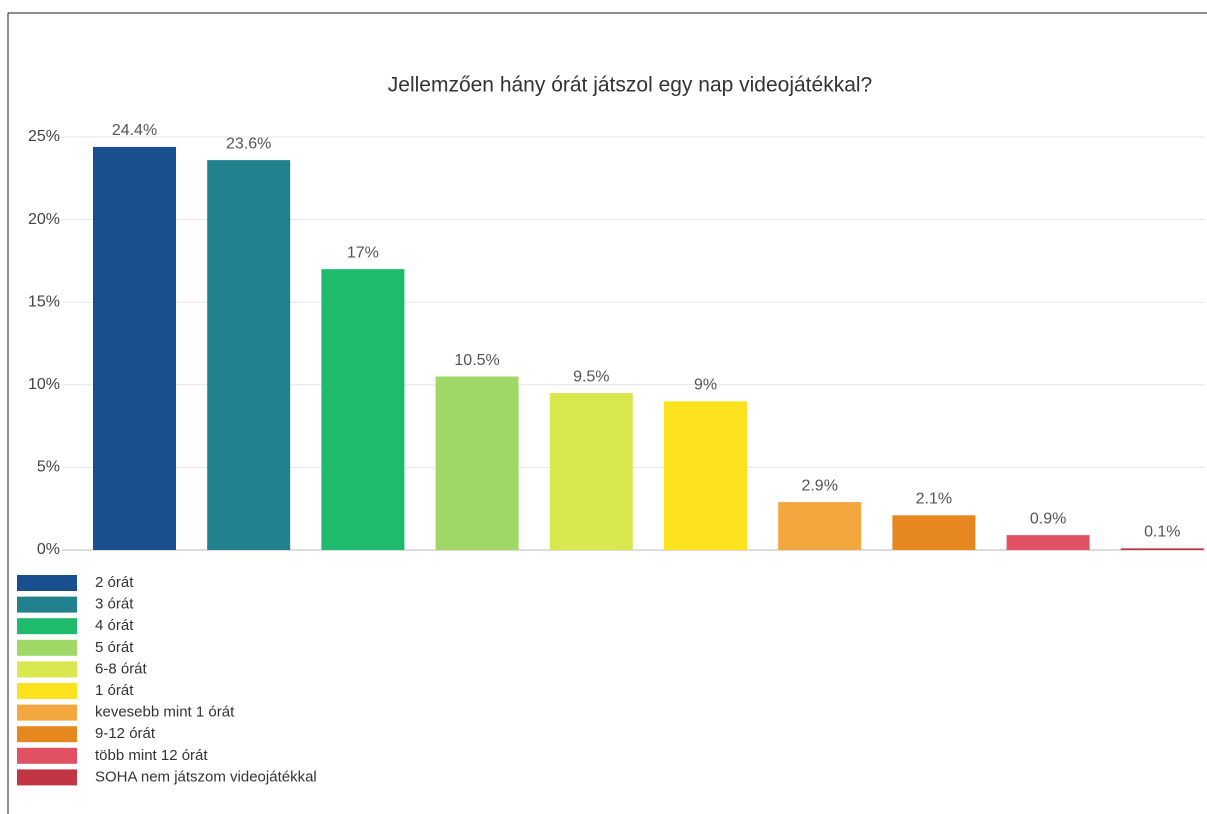  I want to click on value-label: 2.9%, so click(819, 485).